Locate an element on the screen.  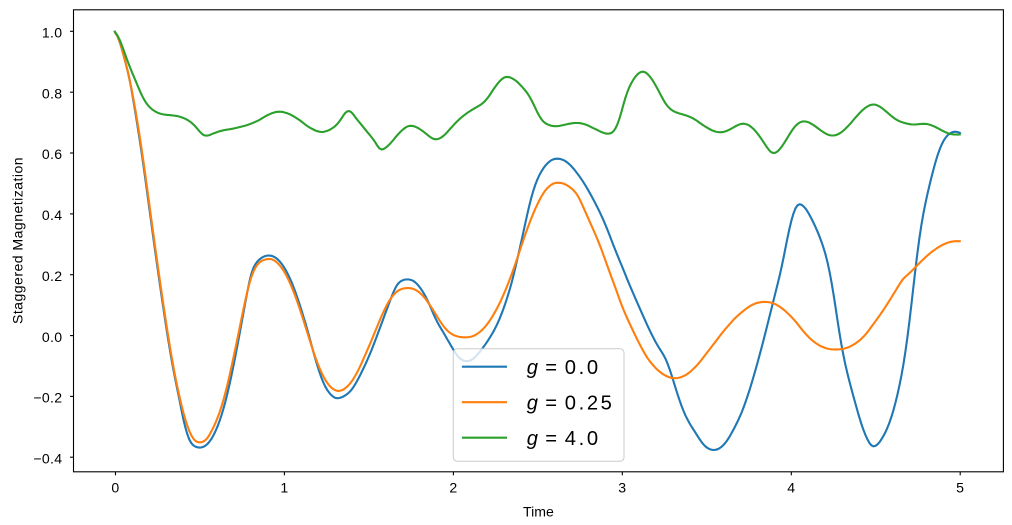
svg-text: 4 is located at coordinates (791, 488).